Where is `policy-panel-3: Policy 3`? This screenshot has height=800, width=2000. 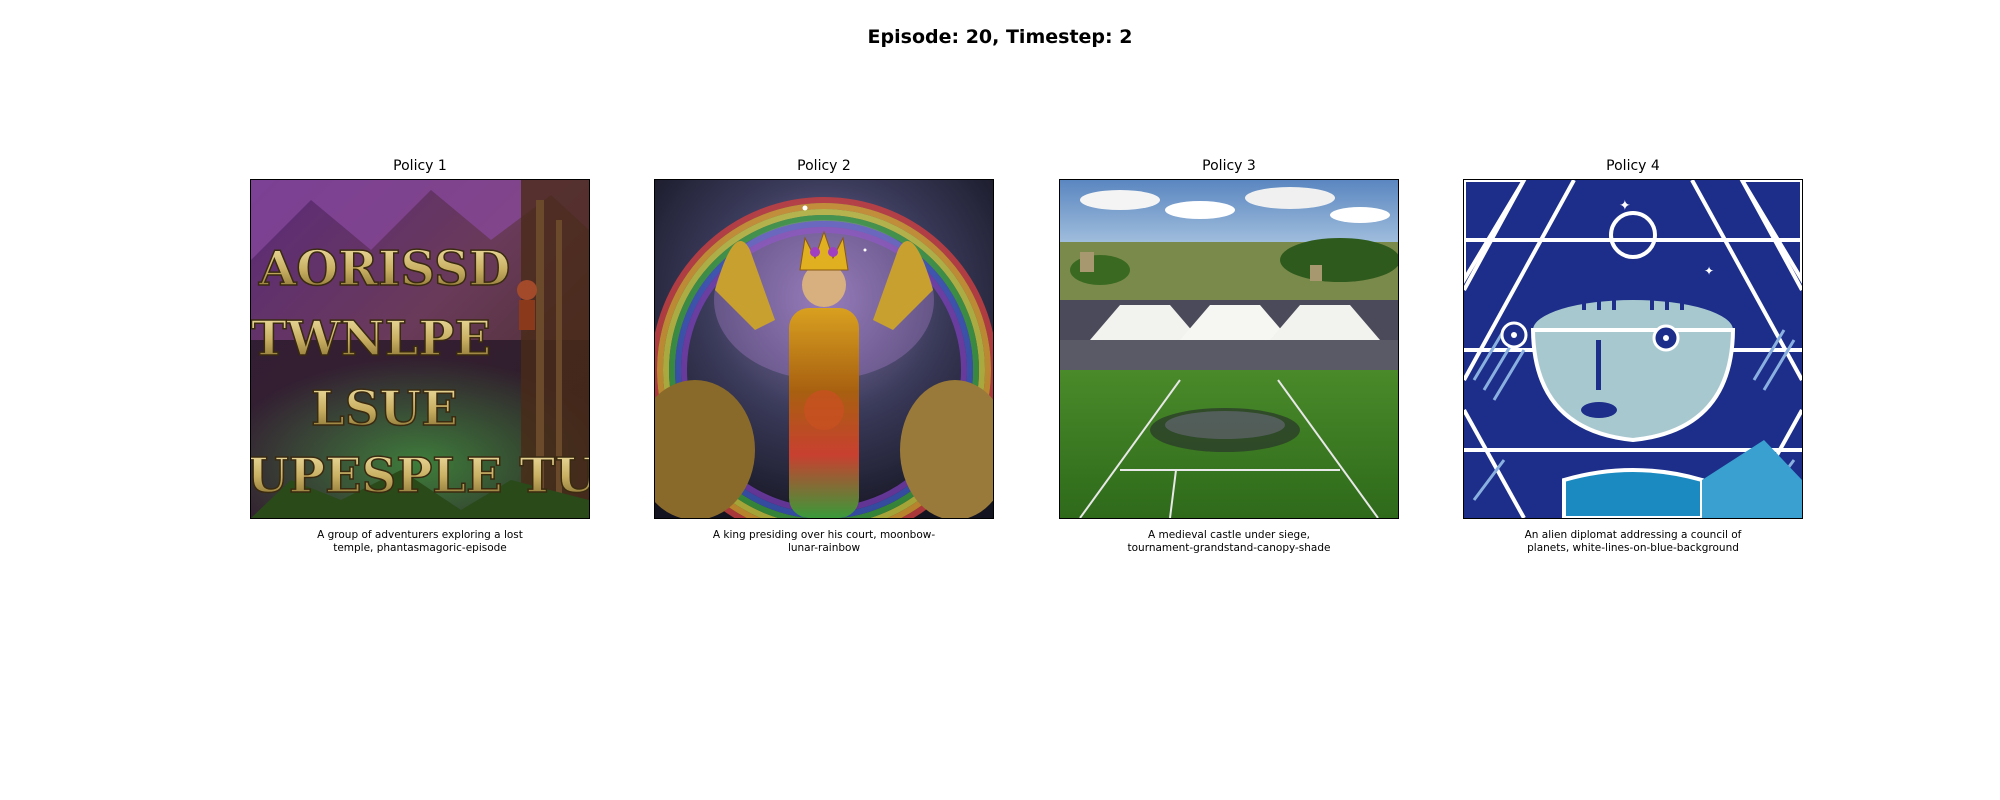 policy-panel-3: Policy 3 is located at coordinates (1229, 355).